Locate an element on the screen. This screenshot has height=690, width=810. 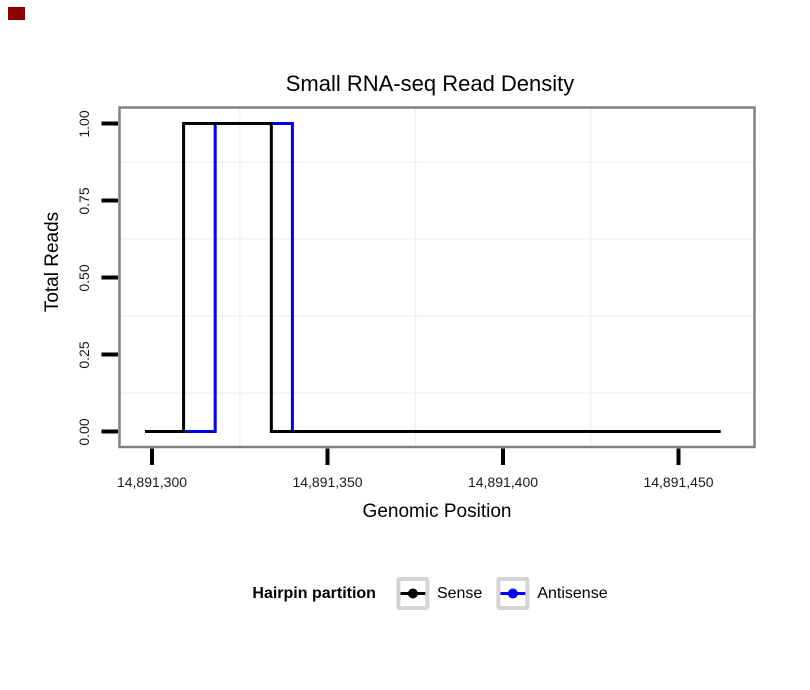
y-tick-label: 0.00 is located at coordinates (84, 431).